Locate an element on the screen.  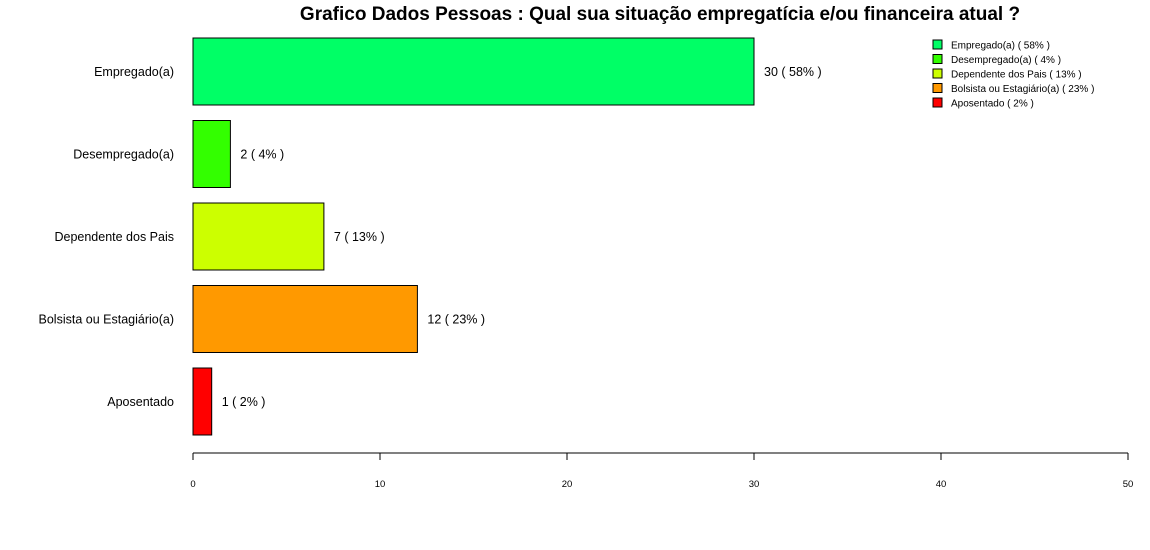
x-tick-label: 0 is located at coordinates (192, 484).